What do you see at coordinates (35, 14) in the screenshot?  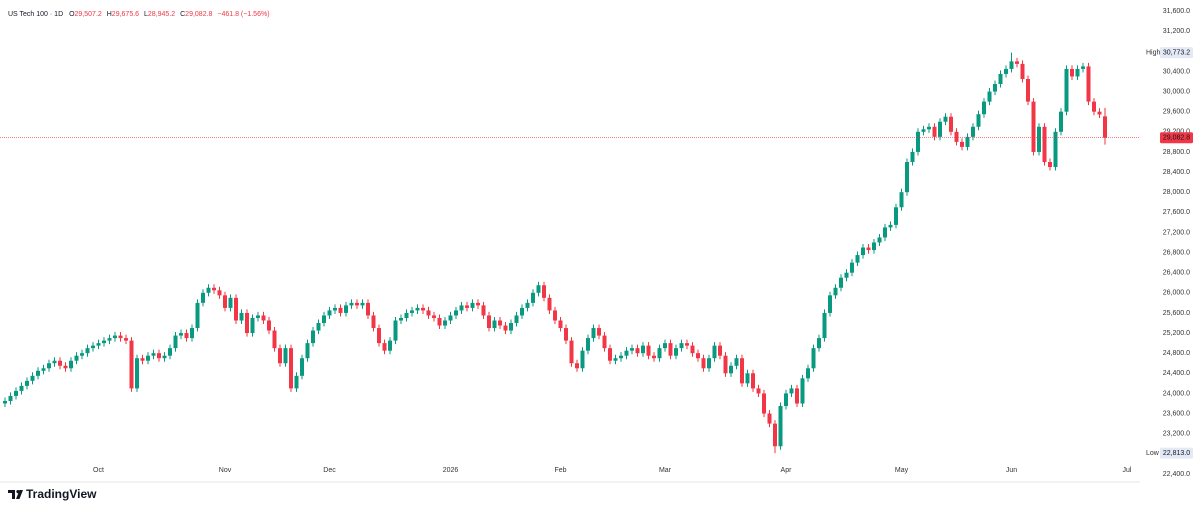 I see `symbol: US Tech 100 · 1D` at bounding box center [35, 14].